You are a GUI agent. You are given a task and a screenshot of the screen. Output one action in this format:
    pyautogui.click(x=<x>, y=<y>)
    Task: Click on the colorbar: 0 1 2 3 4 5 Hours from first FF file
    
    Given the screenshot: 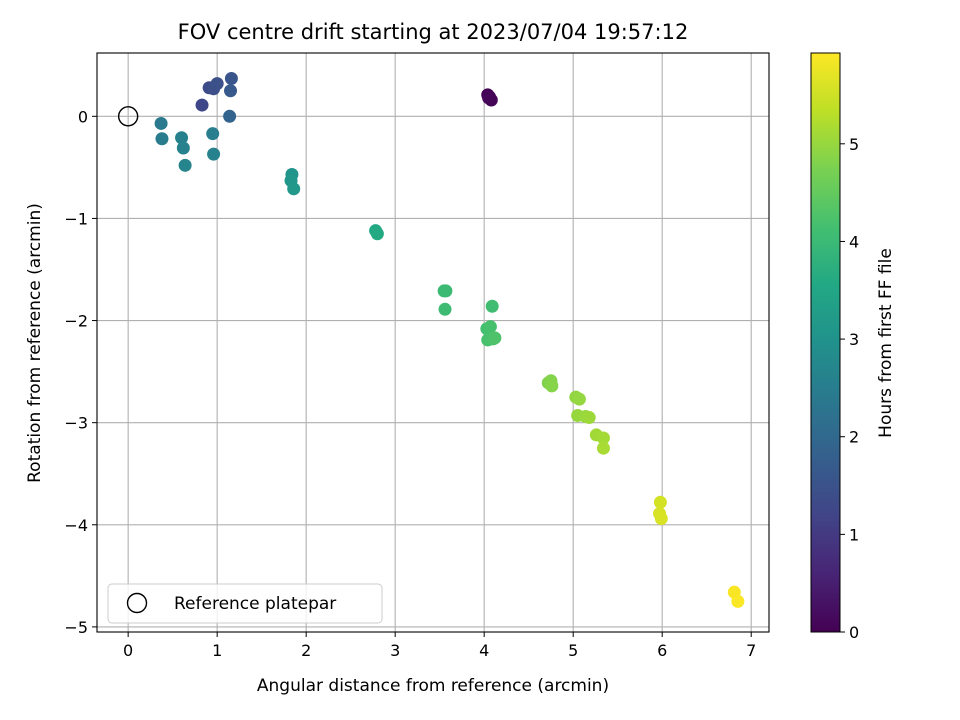 What is the action you would take?
    pyautogui.click(x=853, y=347)
    